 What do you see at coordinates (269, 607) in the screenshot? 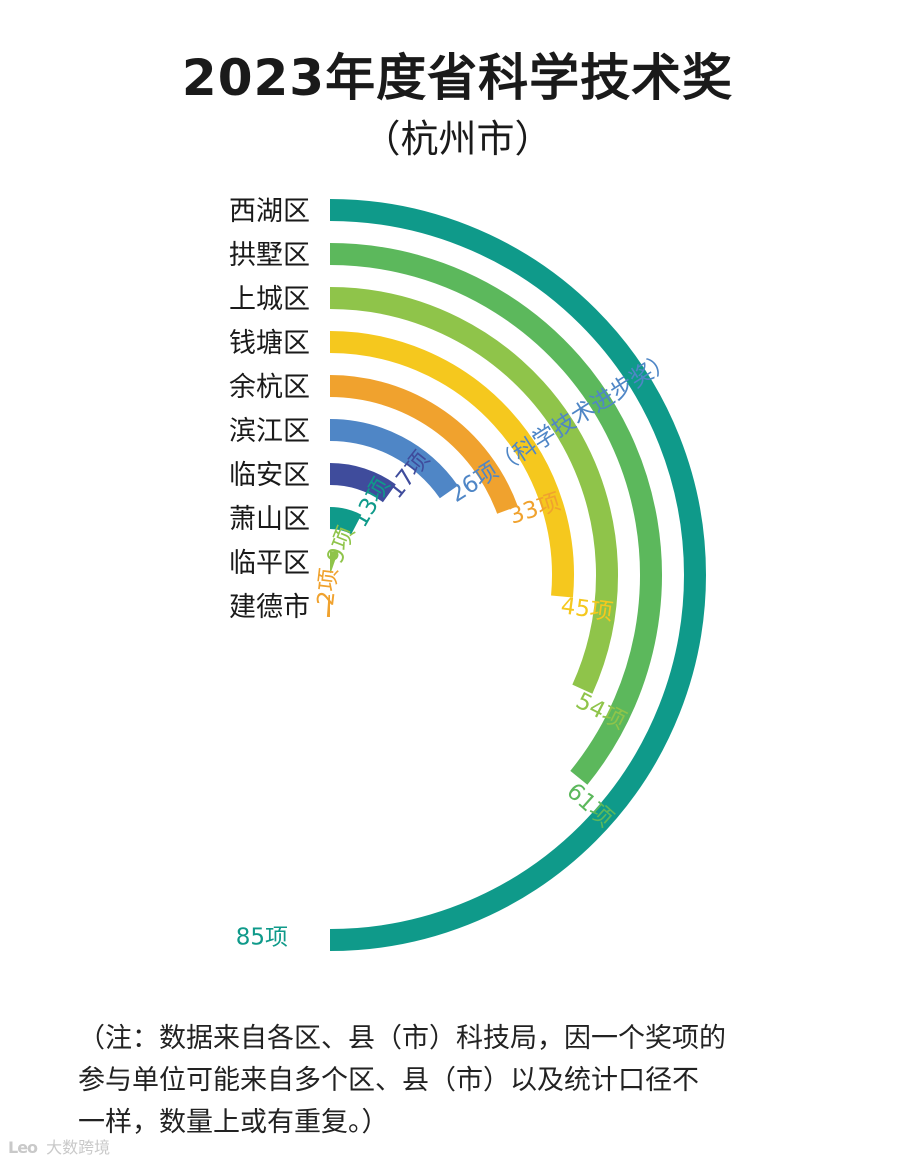
I see `category-label: 建德市` at bounding box center [269, 607].